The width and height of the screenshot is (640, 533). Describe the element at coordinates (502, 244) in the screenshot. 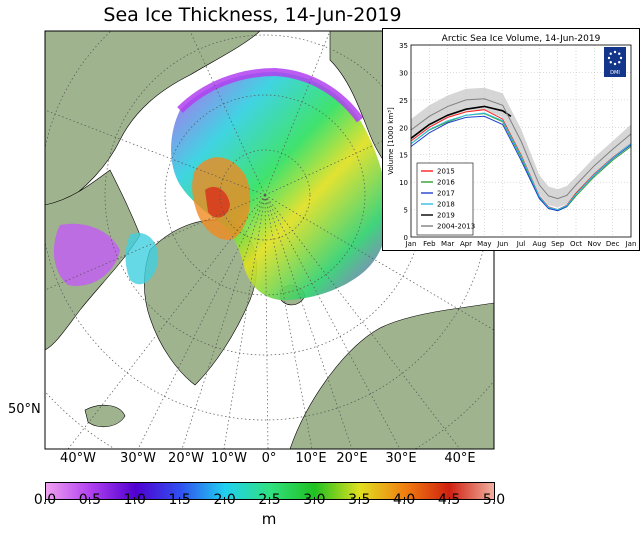

I see `inset-xtick-label: Jun` at that location.